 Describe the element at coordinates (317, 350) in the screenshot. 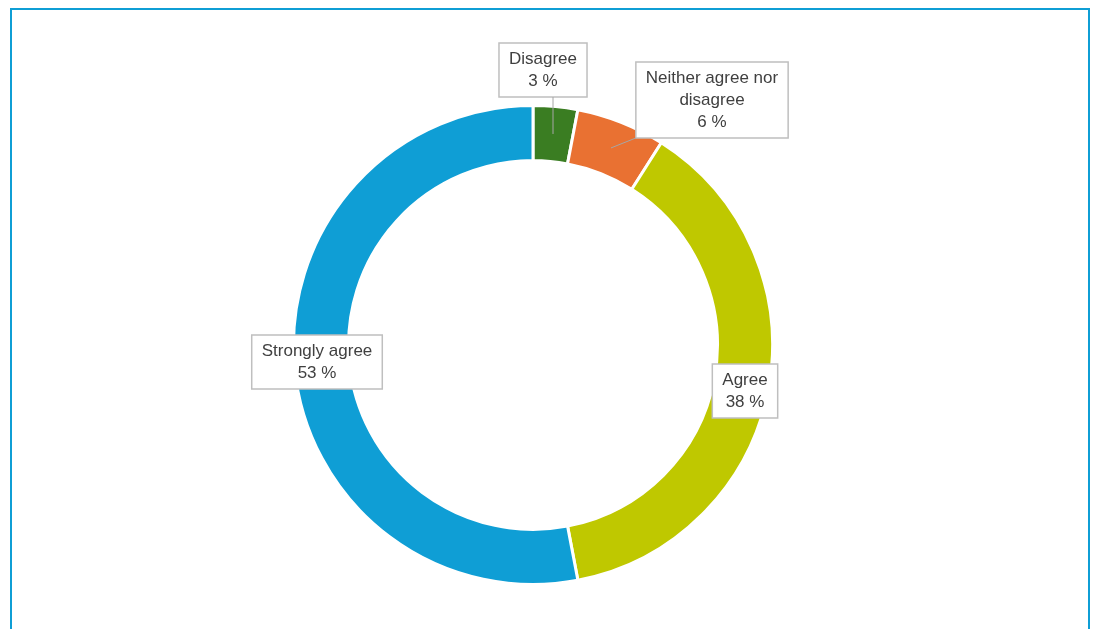

I see `slice-label: Strongly agree` at that location.